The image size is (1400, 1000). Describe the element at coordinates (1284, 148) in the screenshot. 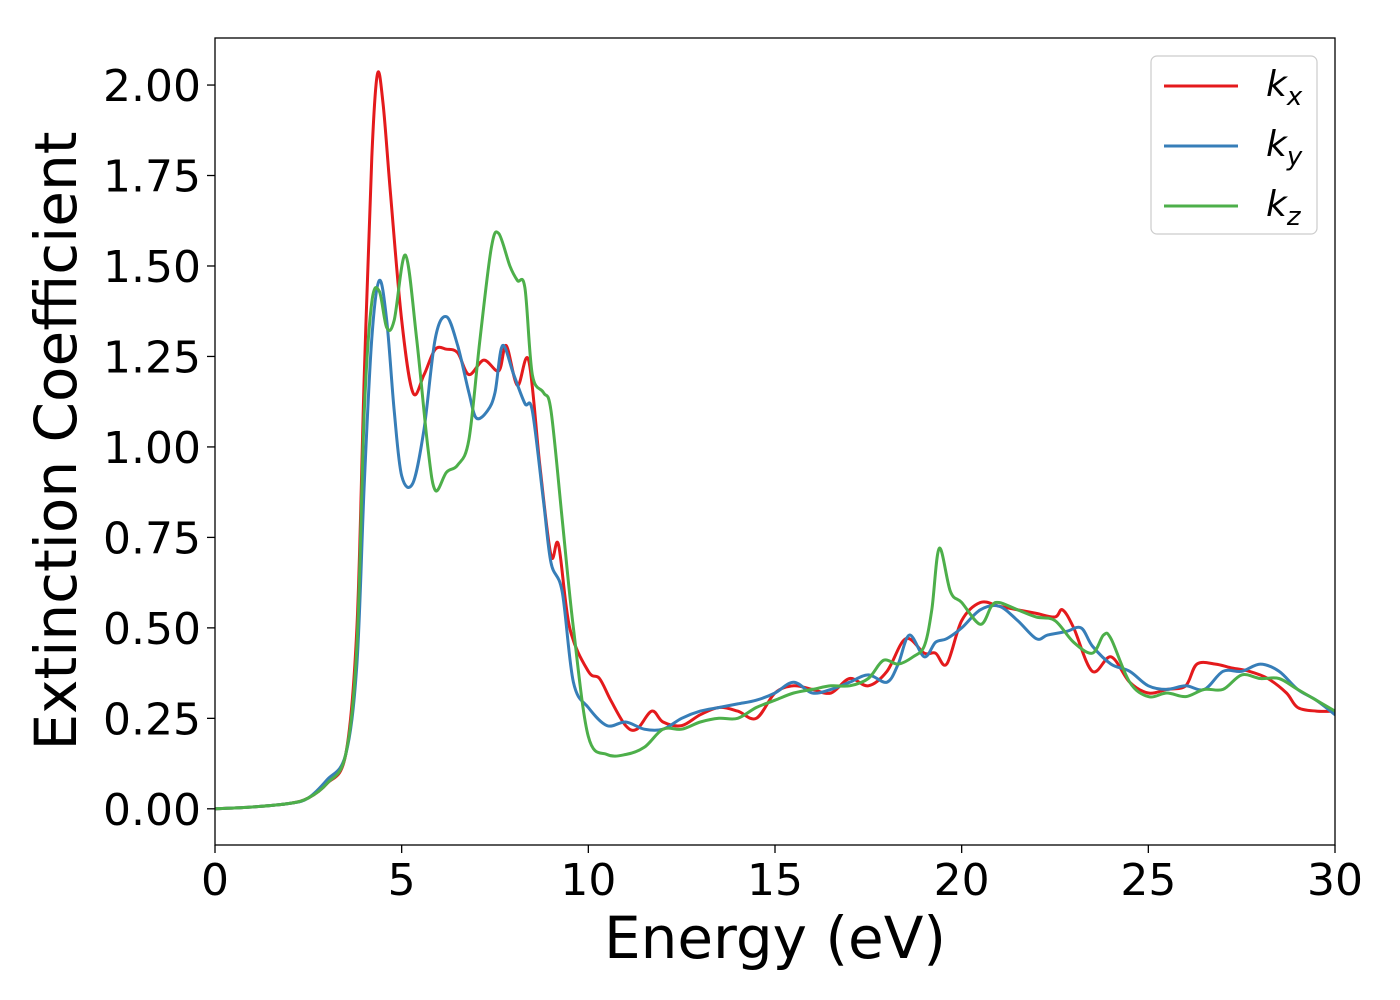

I see `legend-label-y: ky` at that location.